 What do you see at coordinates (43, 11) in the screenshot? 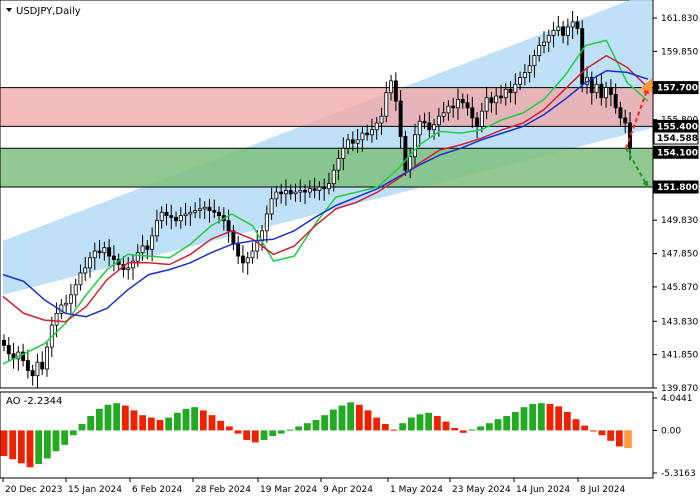
I see `symbol-header: USDJPY,Daily` at bounding box center [43, 11].